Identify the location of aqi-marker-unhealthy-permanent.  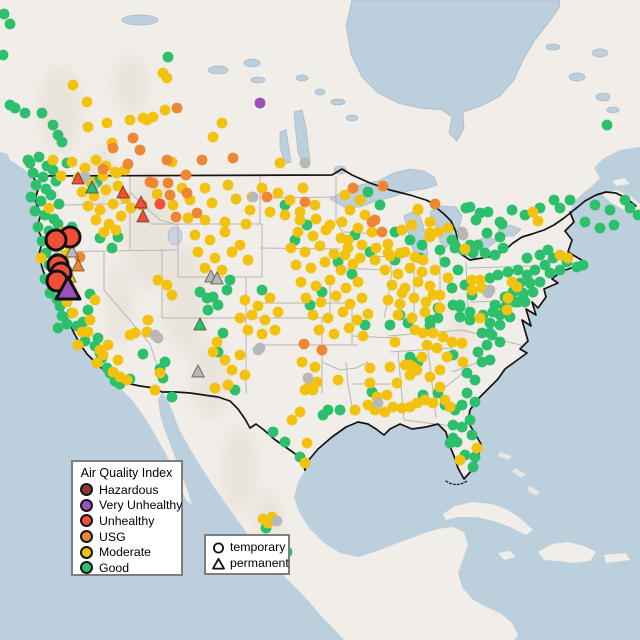
(141, 202).